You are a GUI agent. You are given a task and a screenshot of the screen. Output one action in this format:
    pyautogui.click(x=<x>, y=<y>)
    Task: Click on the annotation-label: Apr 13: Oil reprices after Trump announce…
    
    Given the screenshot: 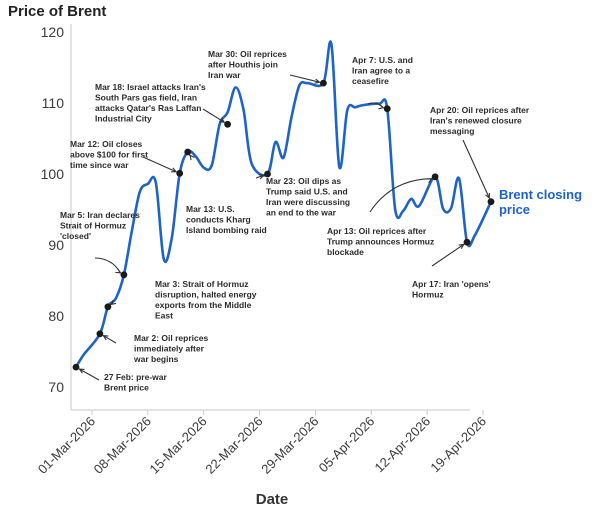 What is the action you would take?
    pyautogui.click(x=380, y=241)
    